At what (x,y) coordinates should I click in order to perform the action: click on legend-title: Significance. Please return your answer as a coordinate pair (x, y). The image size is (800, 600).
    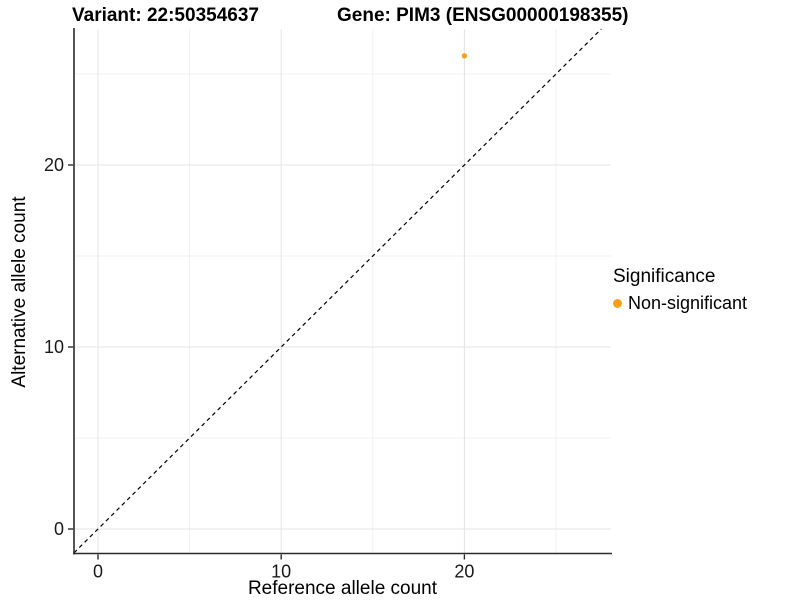
    Looking at the image, I should click on (664, 276).